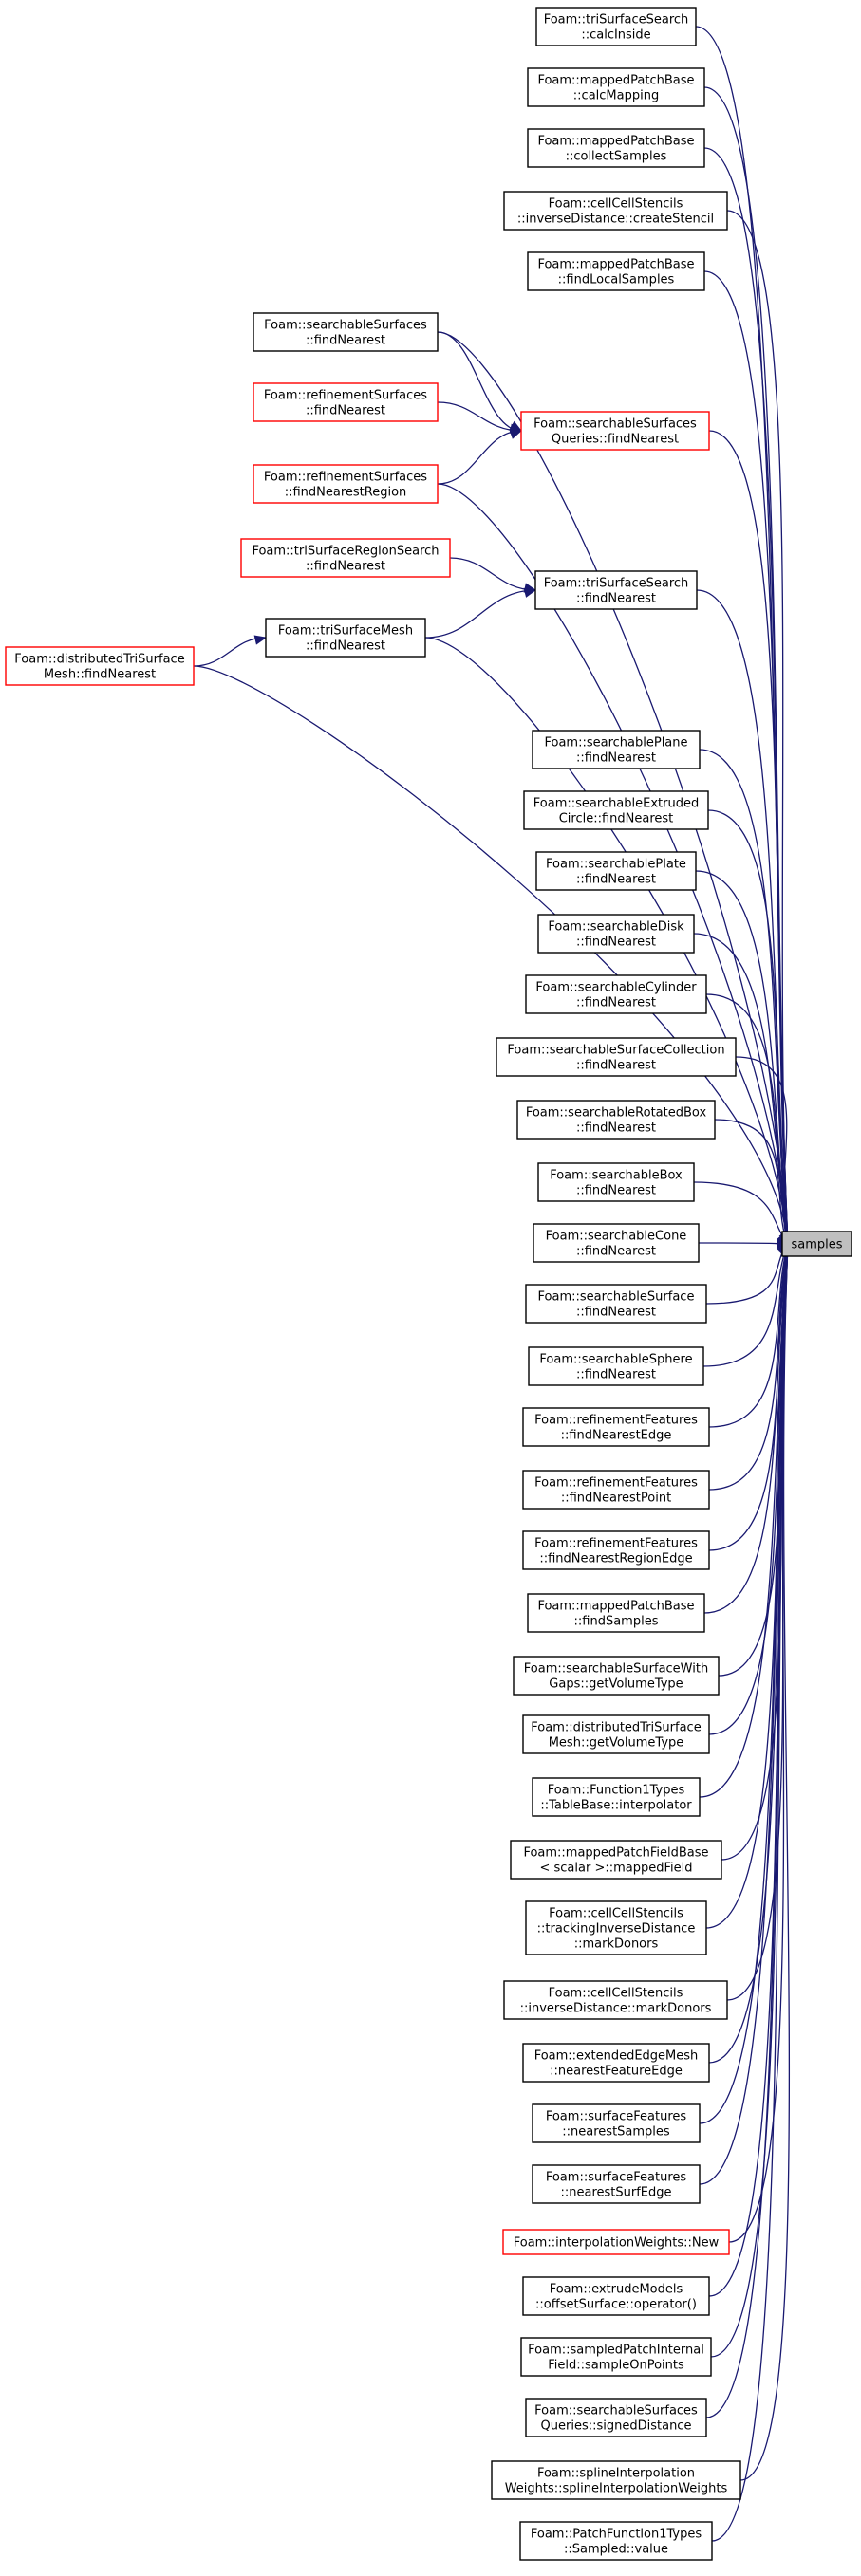 The height and width of the screenshot is (2576, 861). I want to click on node-n3: Foam::mappedPatchBase::collectSamples, so click(616, 148).